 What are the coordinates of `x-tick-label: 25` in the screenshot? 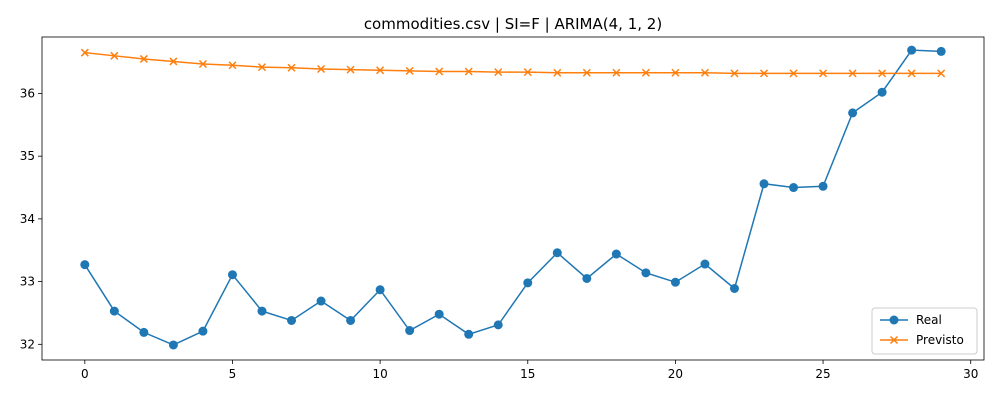 It's located at (822, 374).